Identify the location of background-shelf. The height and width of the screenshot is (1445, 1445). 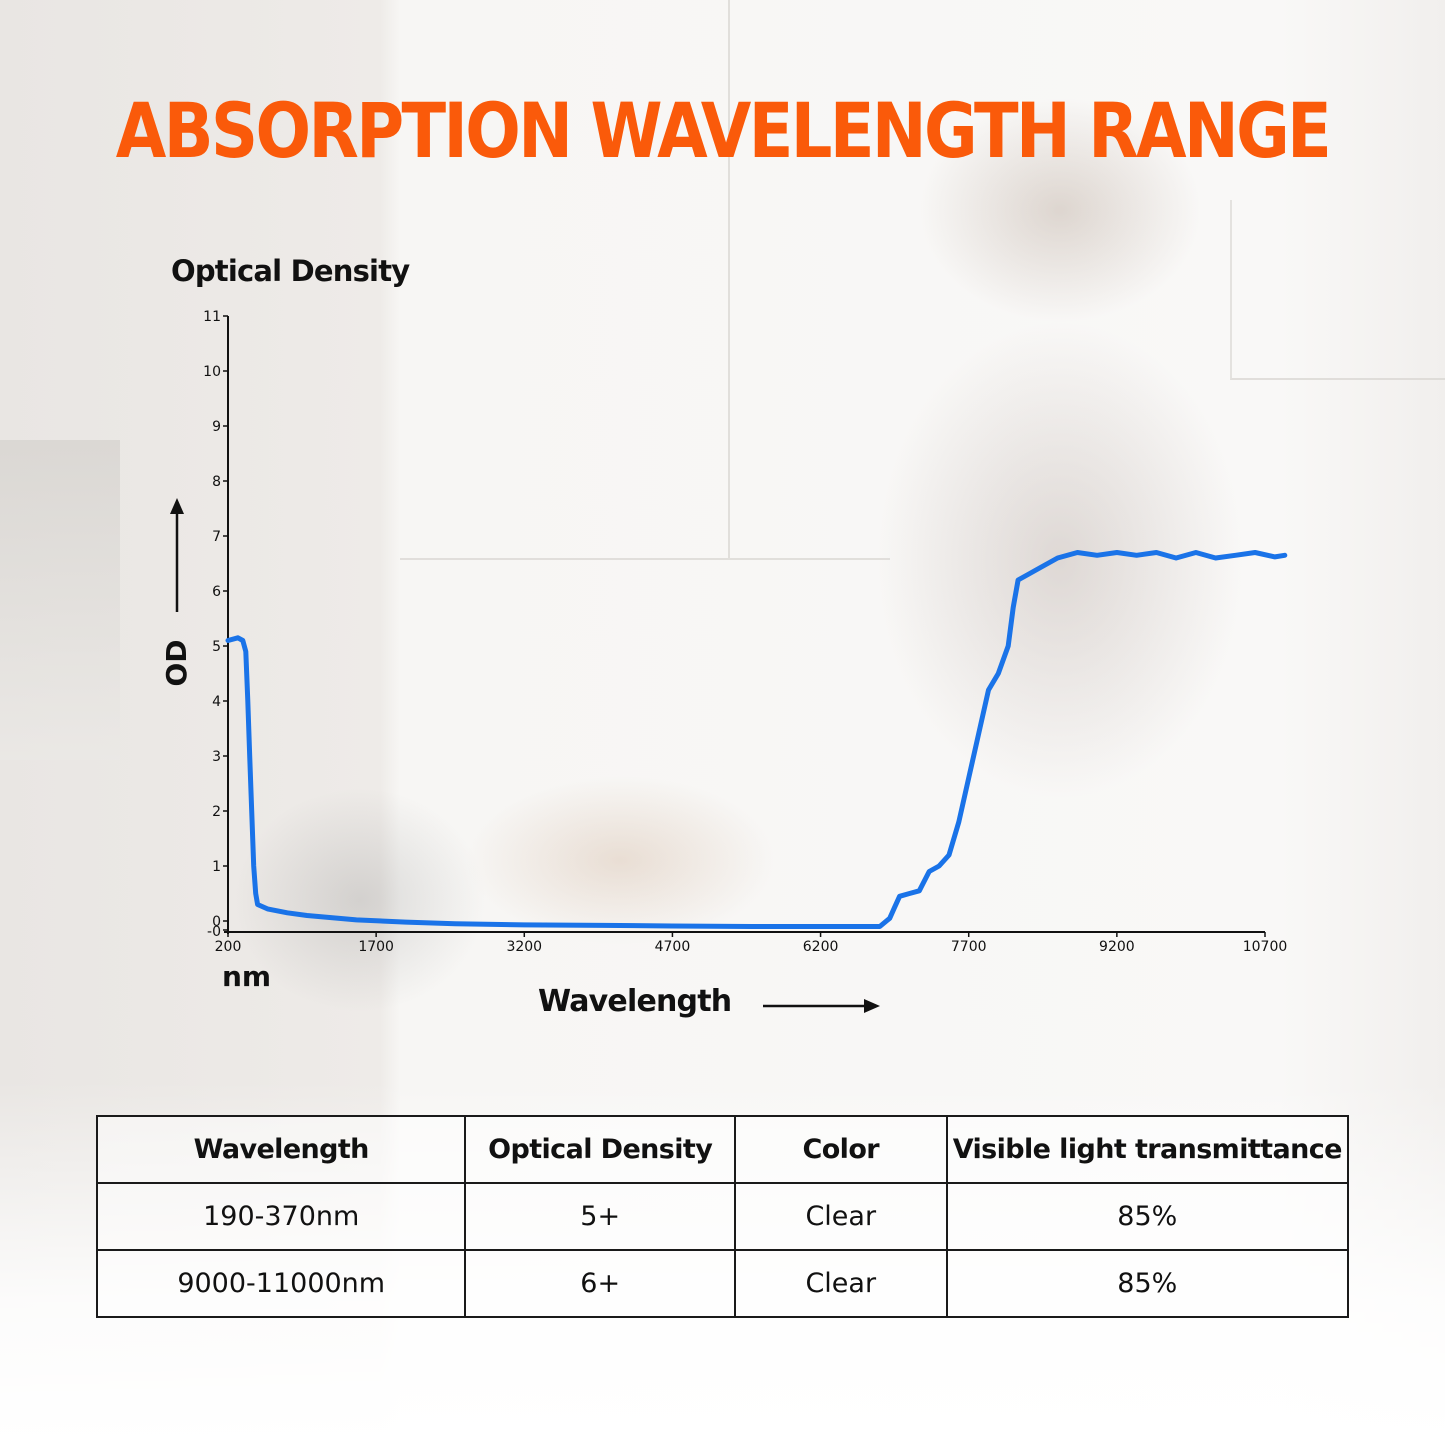
(60, 600).